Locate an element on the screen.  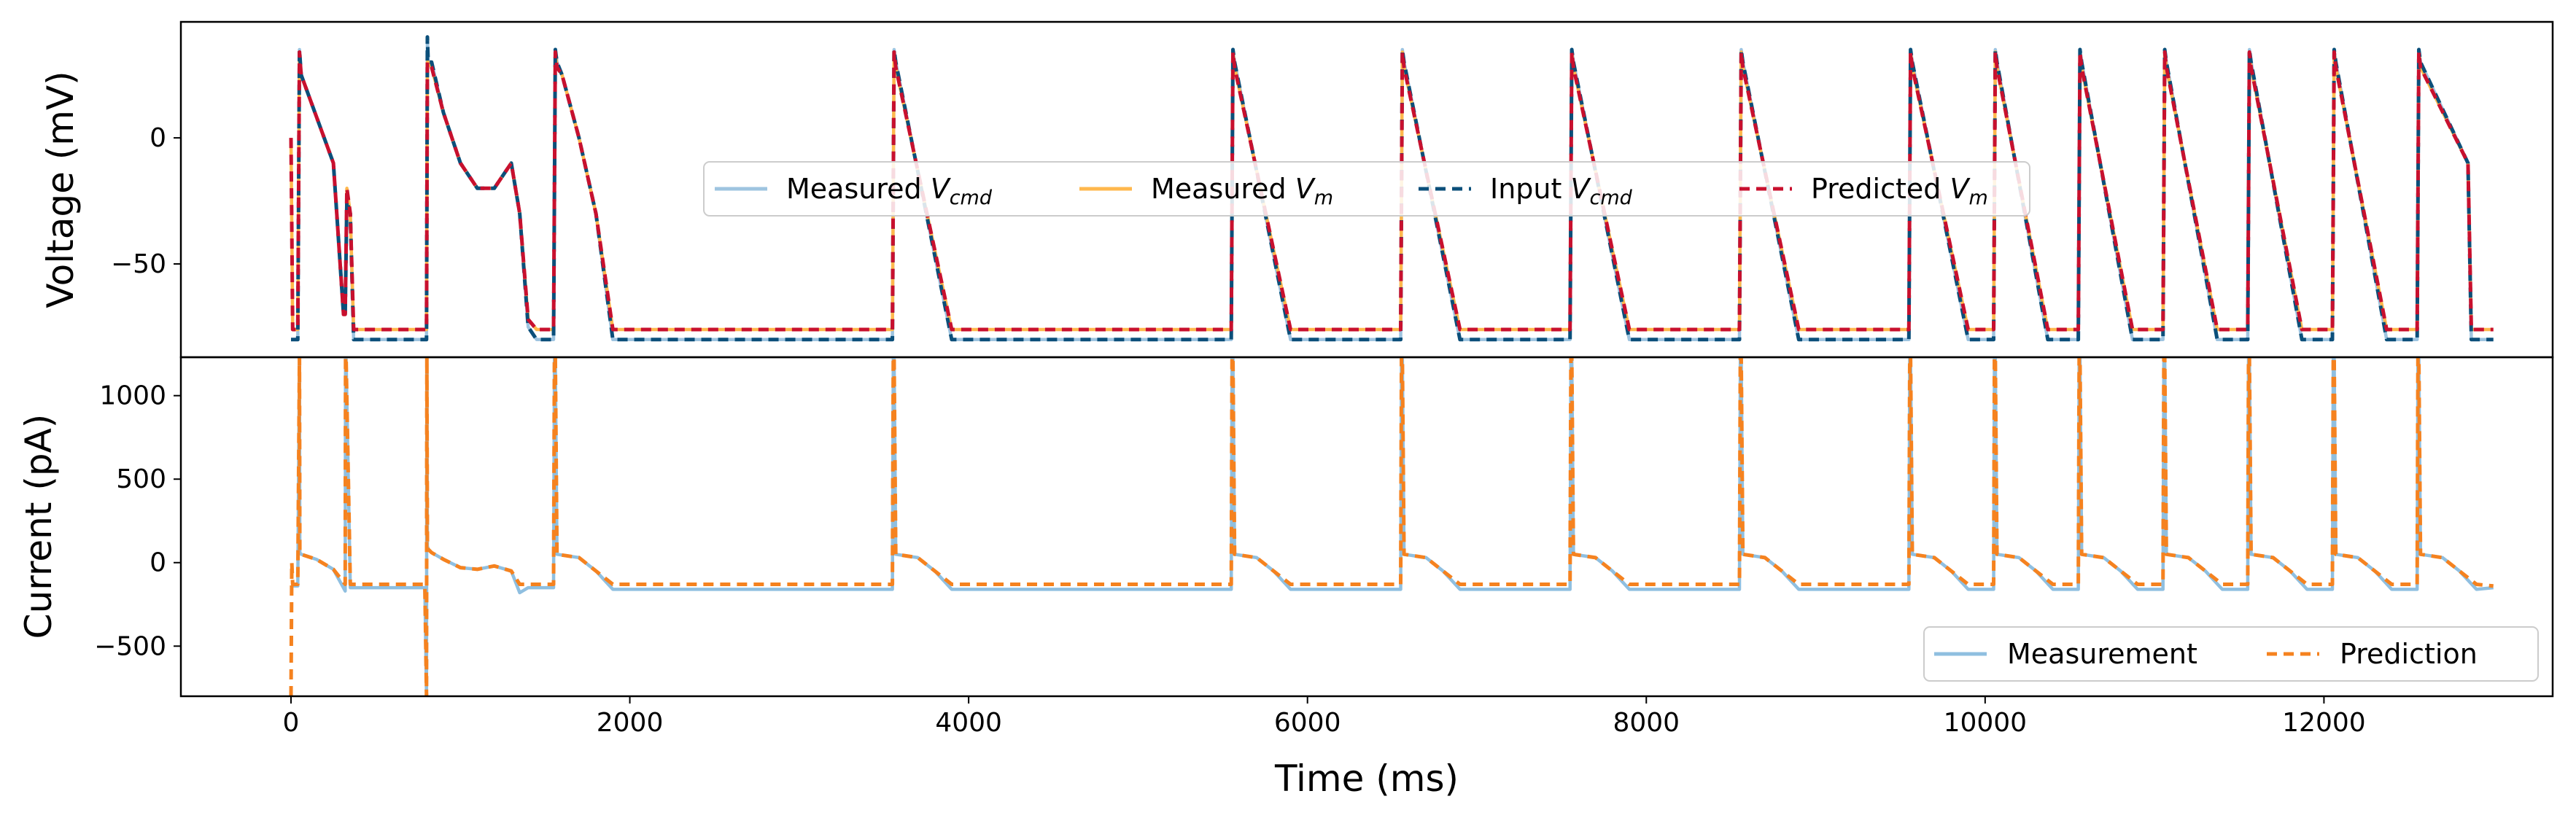
legend-label-measured-v-cmd: Measured Vcmd is located at coordinates (889, 191).